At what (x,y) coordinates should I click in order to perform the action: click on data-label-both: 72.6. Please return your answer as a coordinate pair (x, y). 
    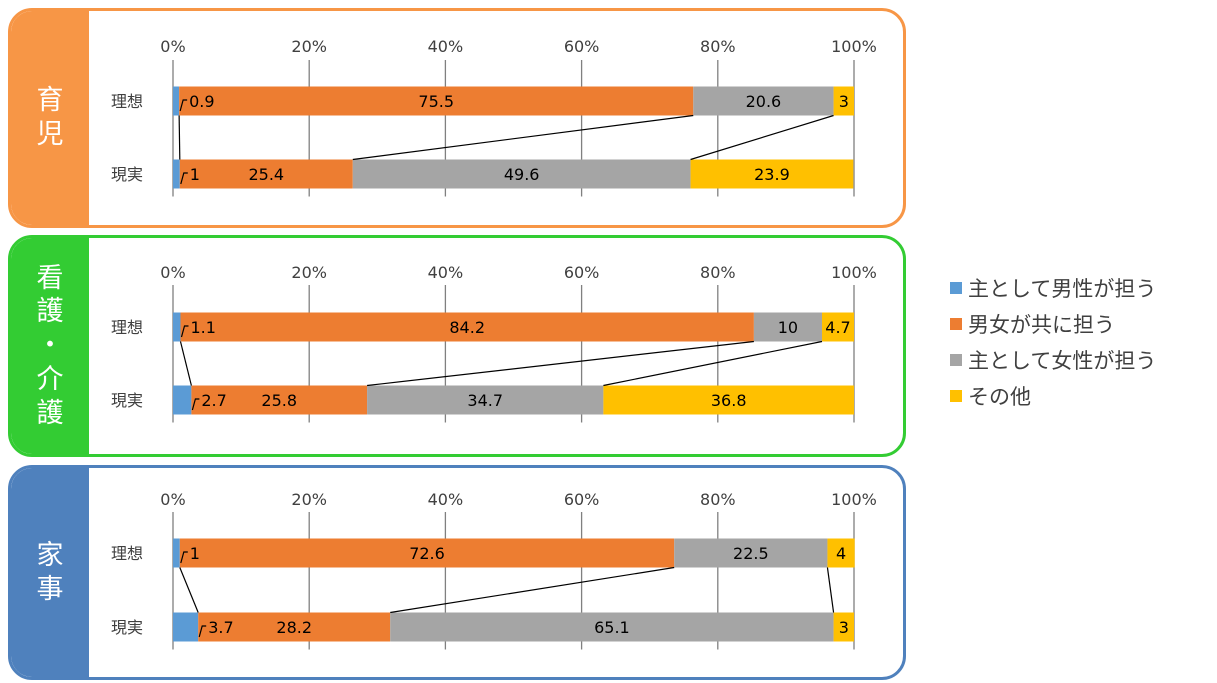
    Looking at the image, I should click on (427, 553).